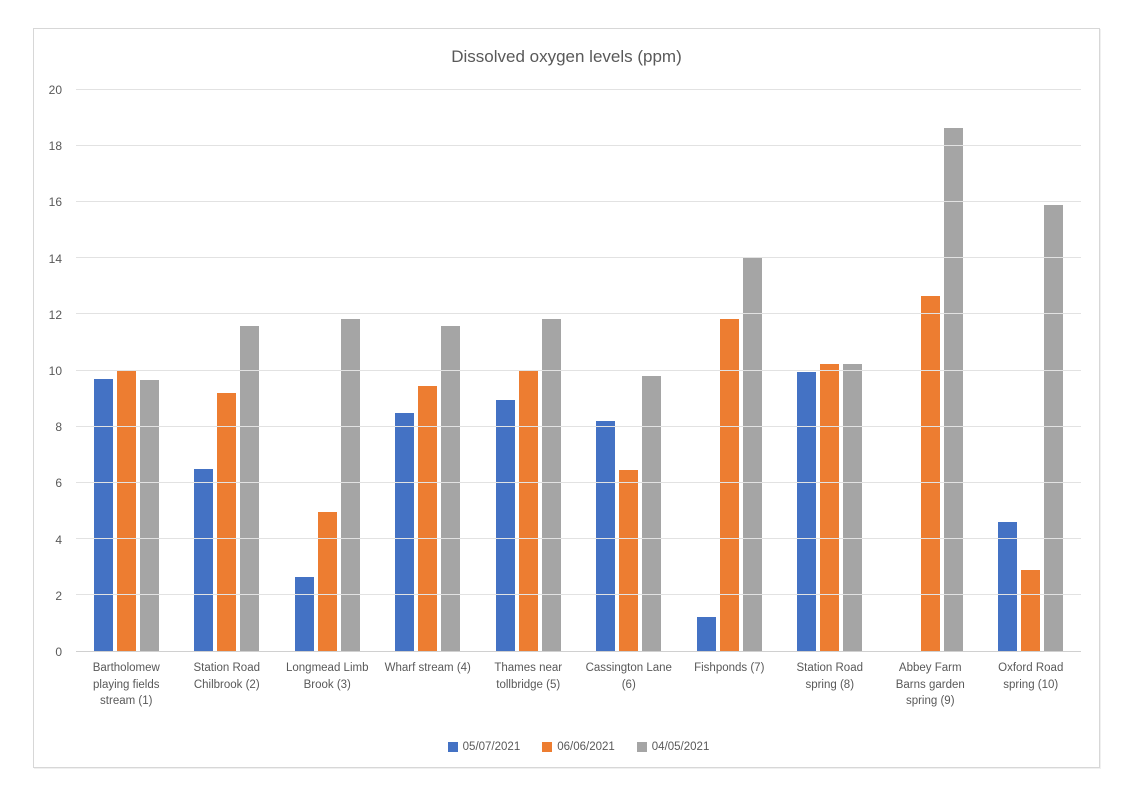 Image resolution: width=1136 pixels, height=792 pixels. I want to click on y-tick-label: 18, so click(55, 146).